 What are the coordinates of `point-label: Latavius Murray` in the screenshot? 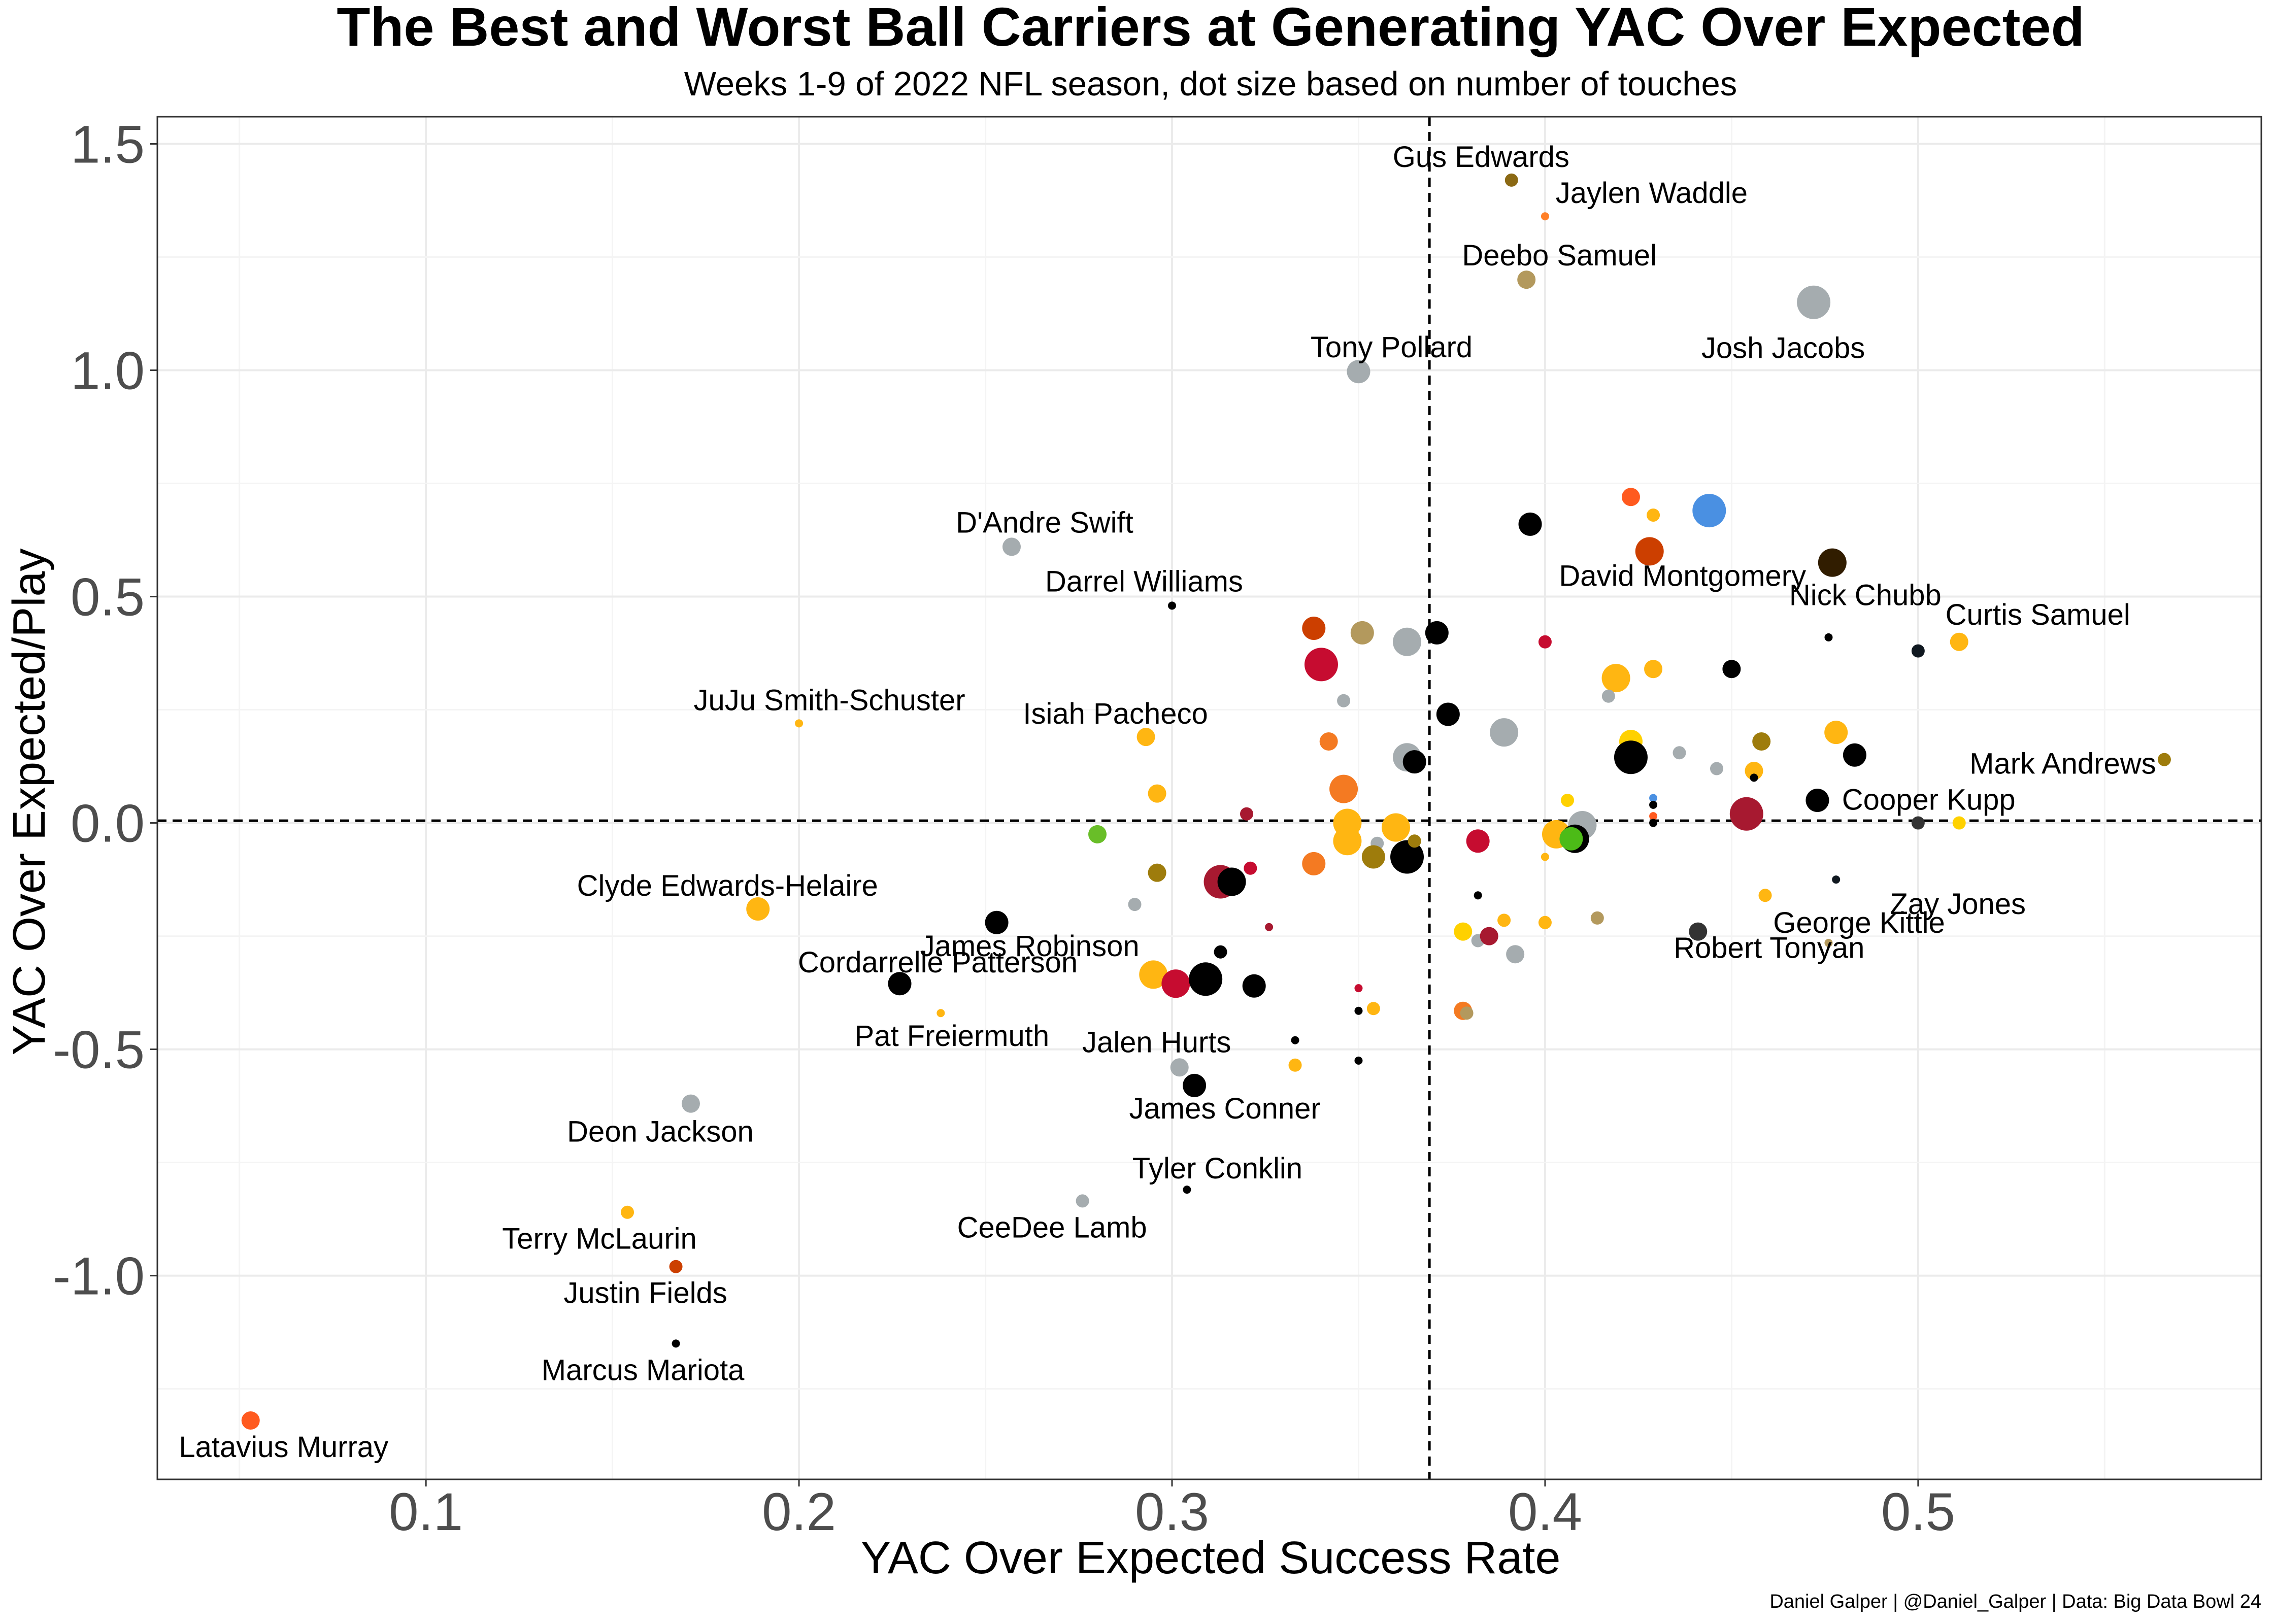 It's located at (283, 1447).